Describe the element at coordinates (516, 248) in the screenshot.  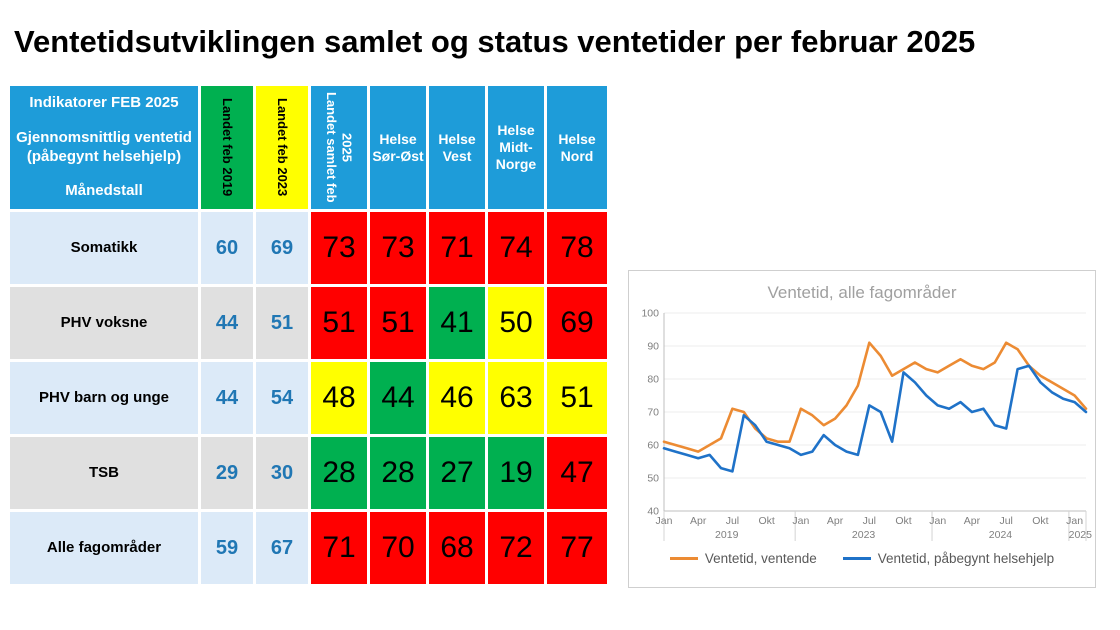
I see `cell-somatikk-region-3: 74` at that location.